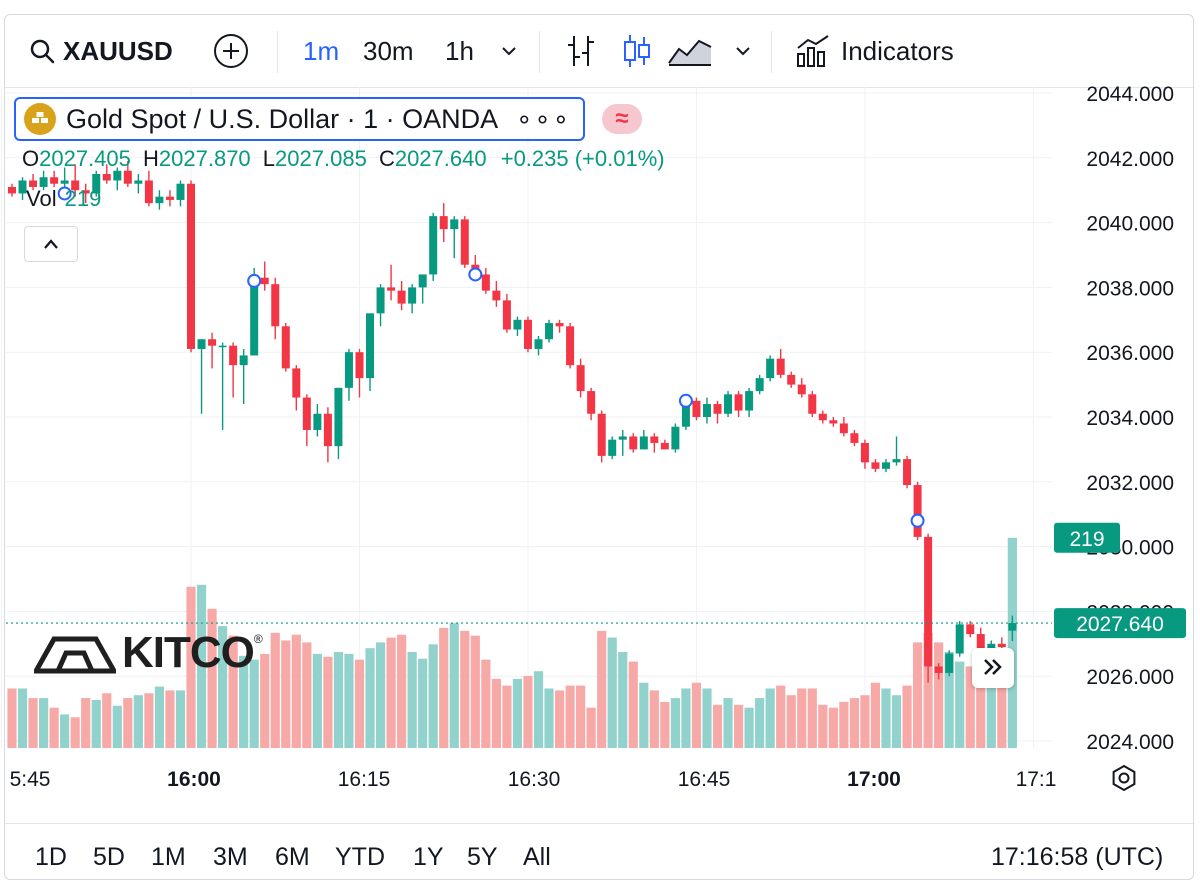 This screenshot has width=1200, height=890. Describe the element at coordinates (292, 857) in the screenshot. I see `range-6m: 6M` at that location.